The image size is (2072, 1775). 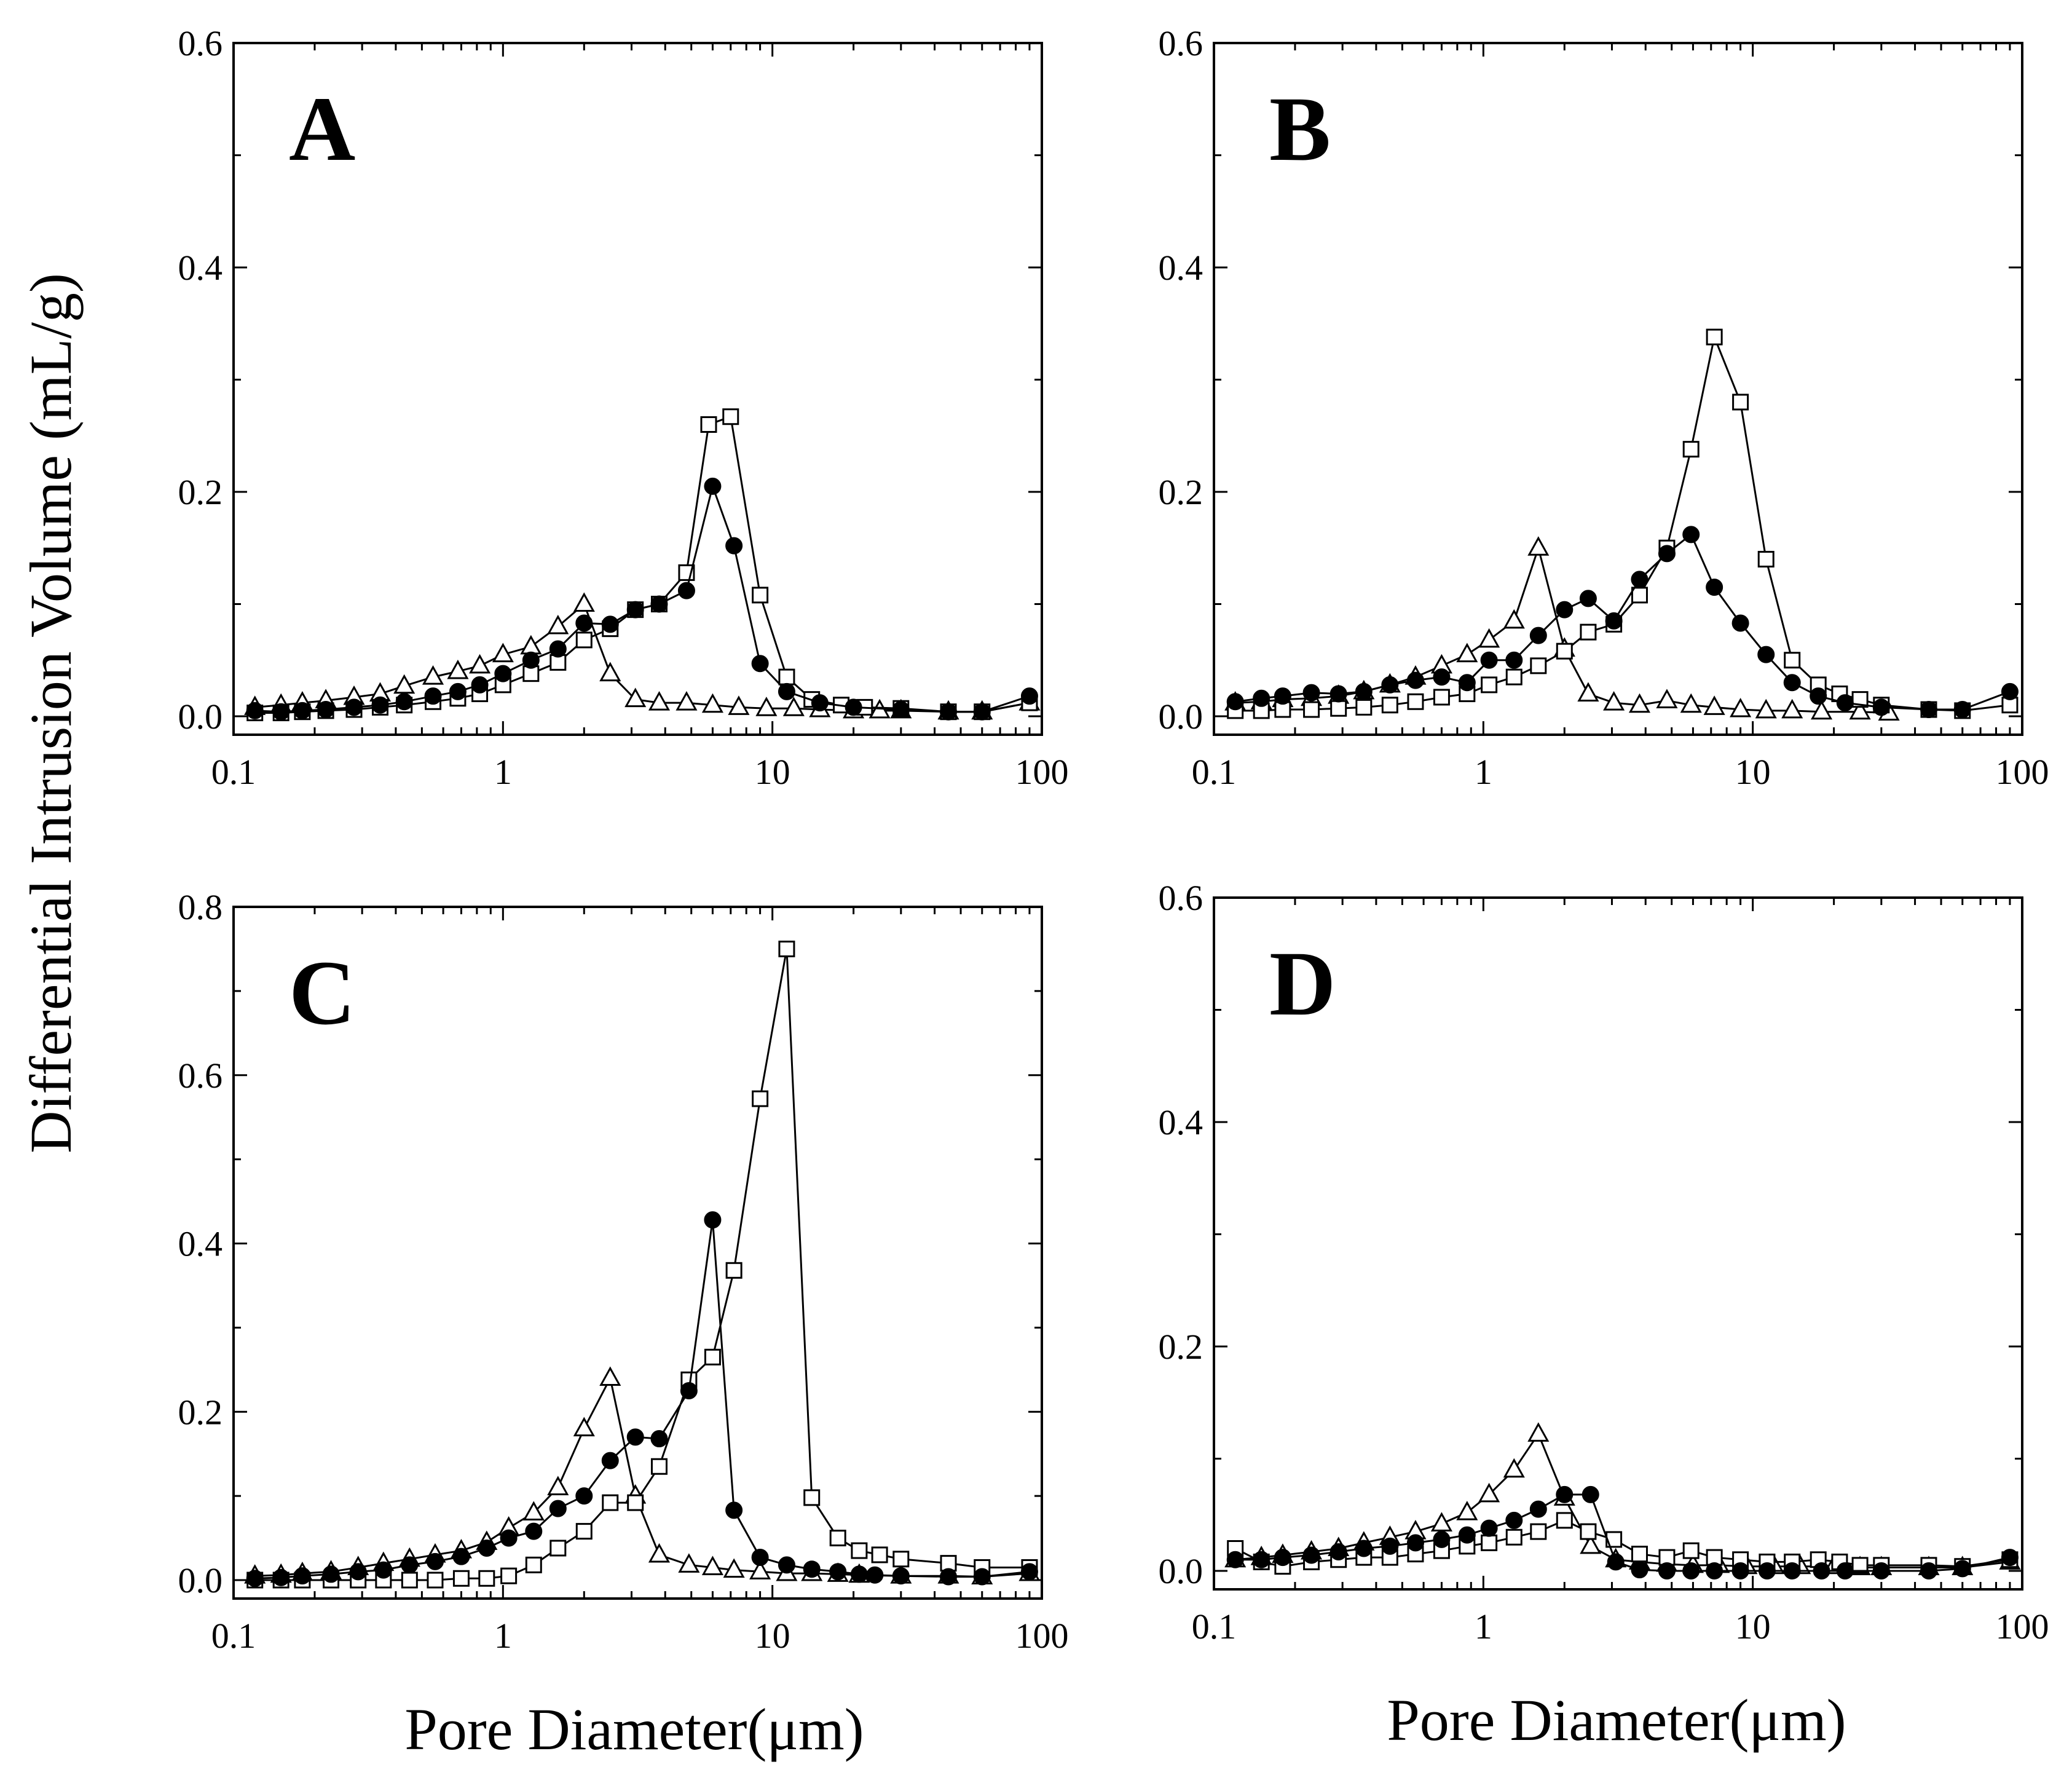 I want to click on series-square-open, so click(x=1623, y=523).